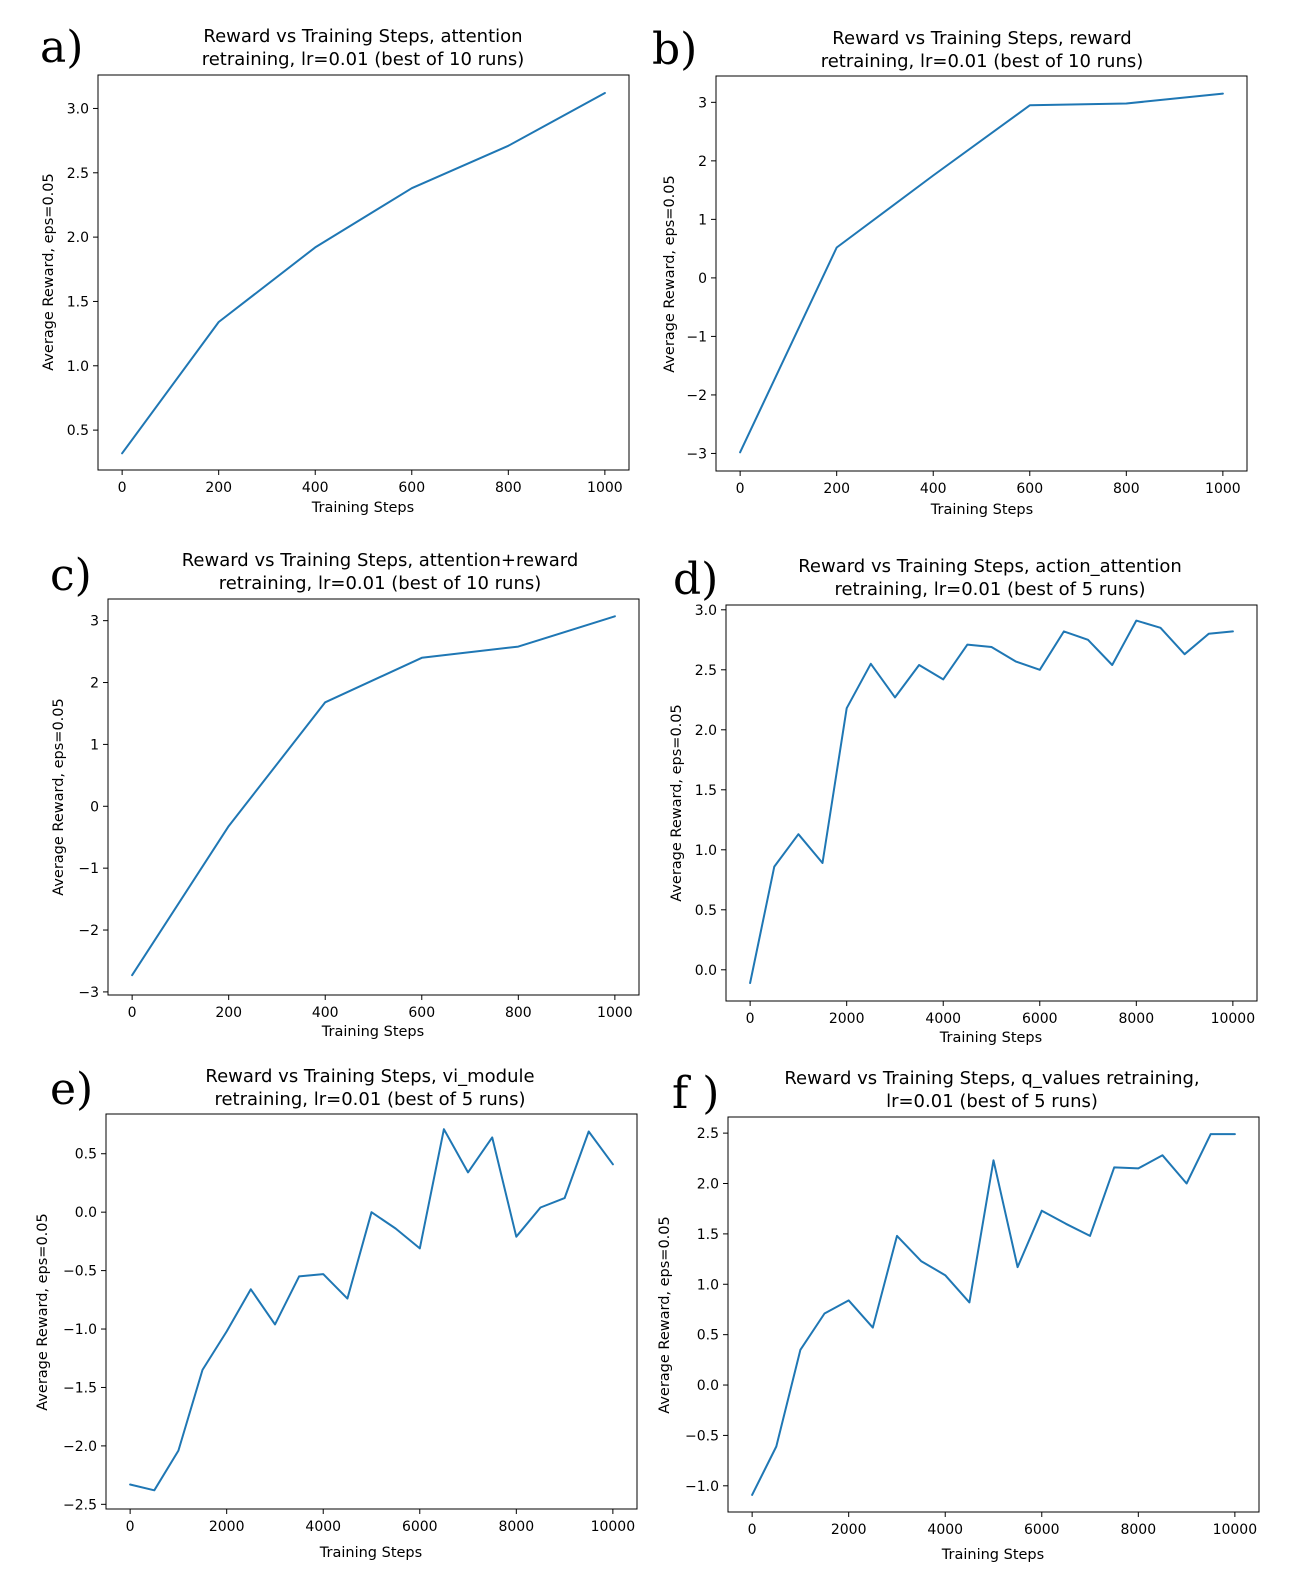  What do you see at coordinates (702, 162) in the screenshot?
I see `panel-b-y-tick-label-5: 2` at bounding box center [702, 162].